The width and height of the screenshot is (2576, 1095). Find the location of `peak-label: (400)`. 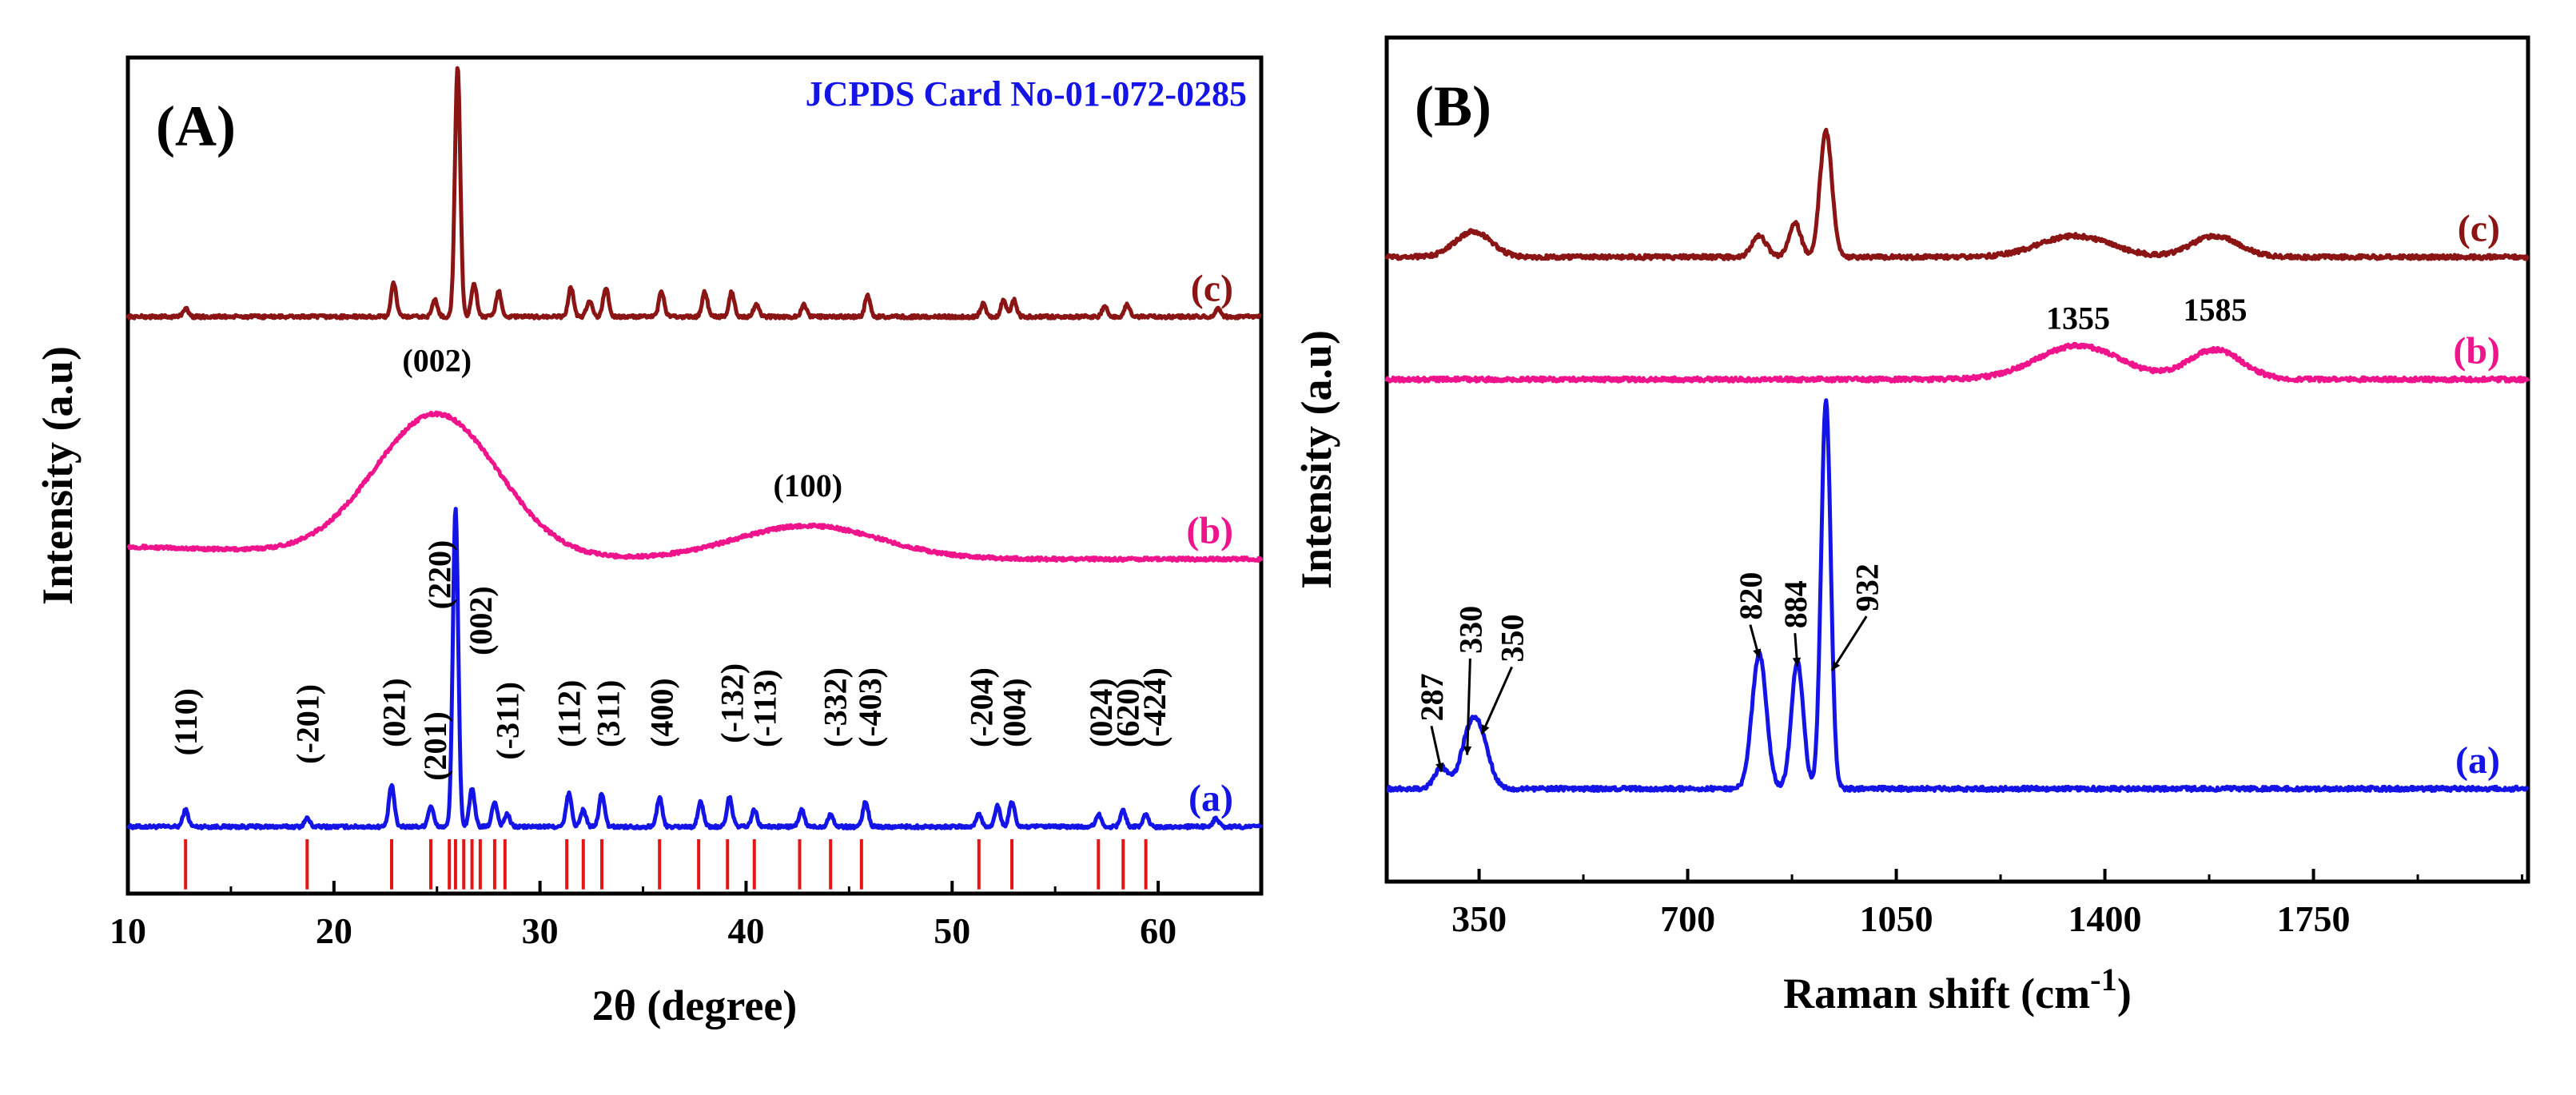

peak-label: (400) is located at coordinates (662, 712).